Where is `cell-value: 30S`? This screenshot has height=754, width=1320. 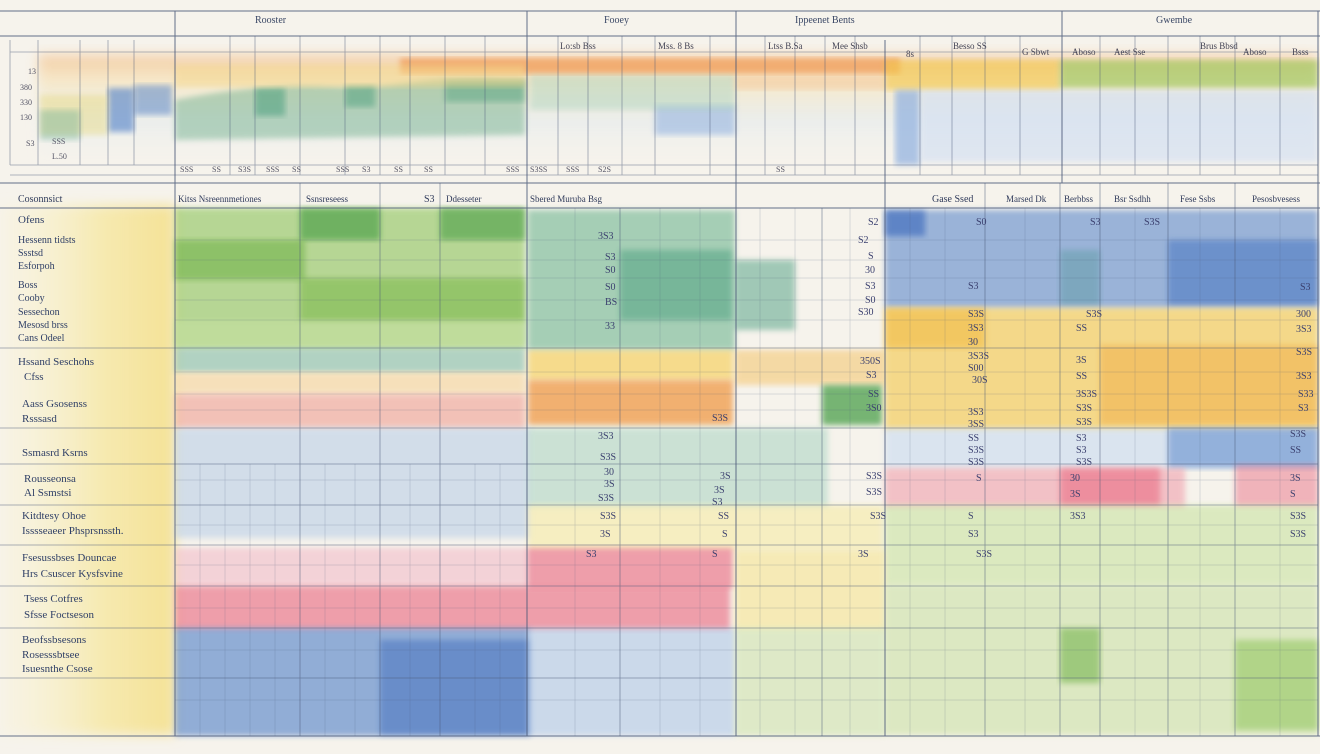 cell-value: 30S is located at coordinates (980, 380).